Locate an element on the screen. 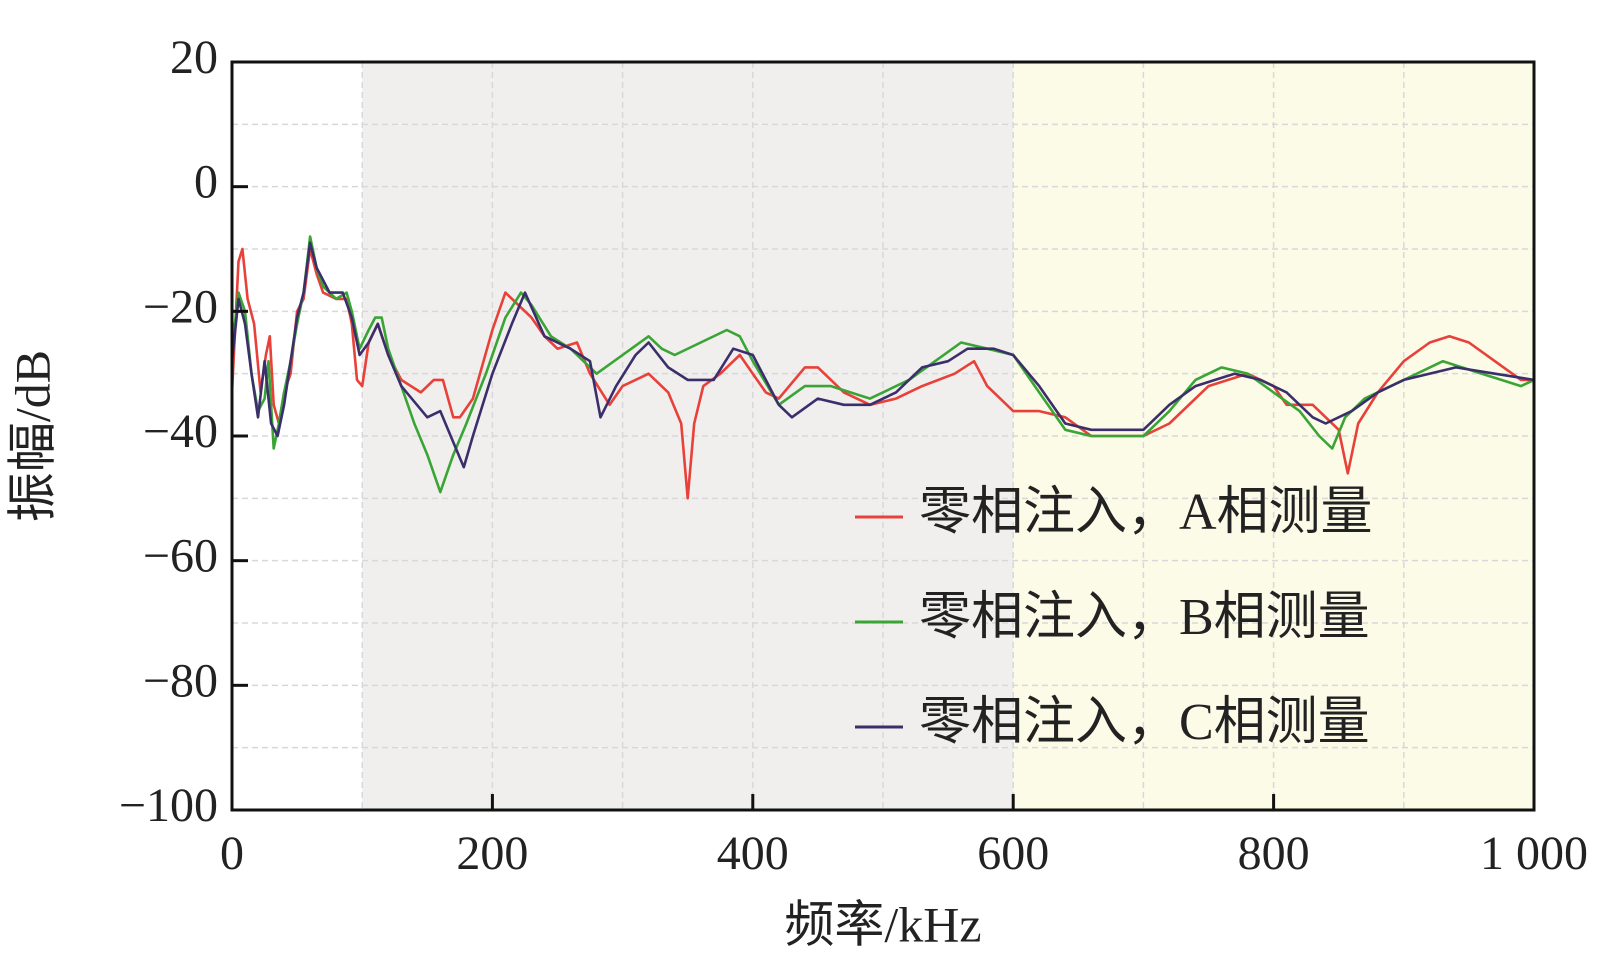  x-axis-title: 频率/kHz is located at coordinates (882, 924).